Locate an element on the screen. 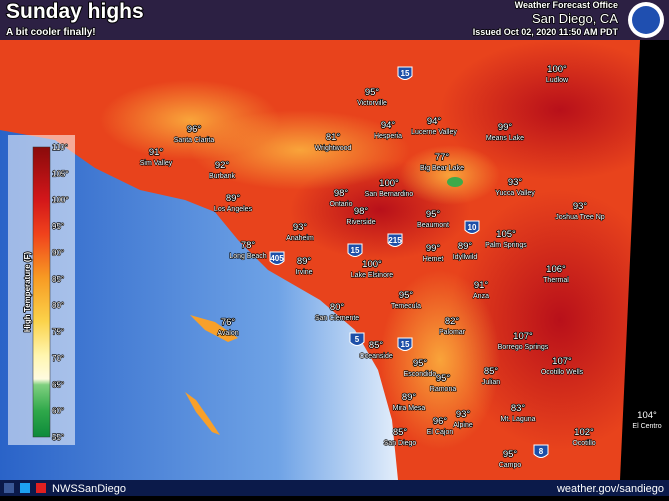  city-name: Lucerne Valley is located at coordinates (434, 132).